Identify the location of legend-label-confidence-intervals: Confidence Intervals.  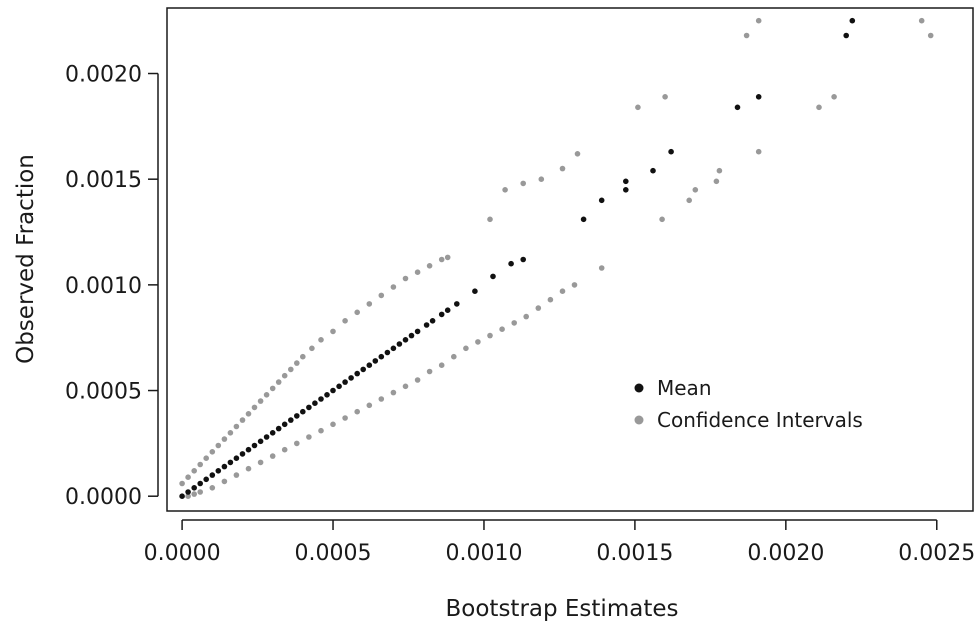
(760, 420).